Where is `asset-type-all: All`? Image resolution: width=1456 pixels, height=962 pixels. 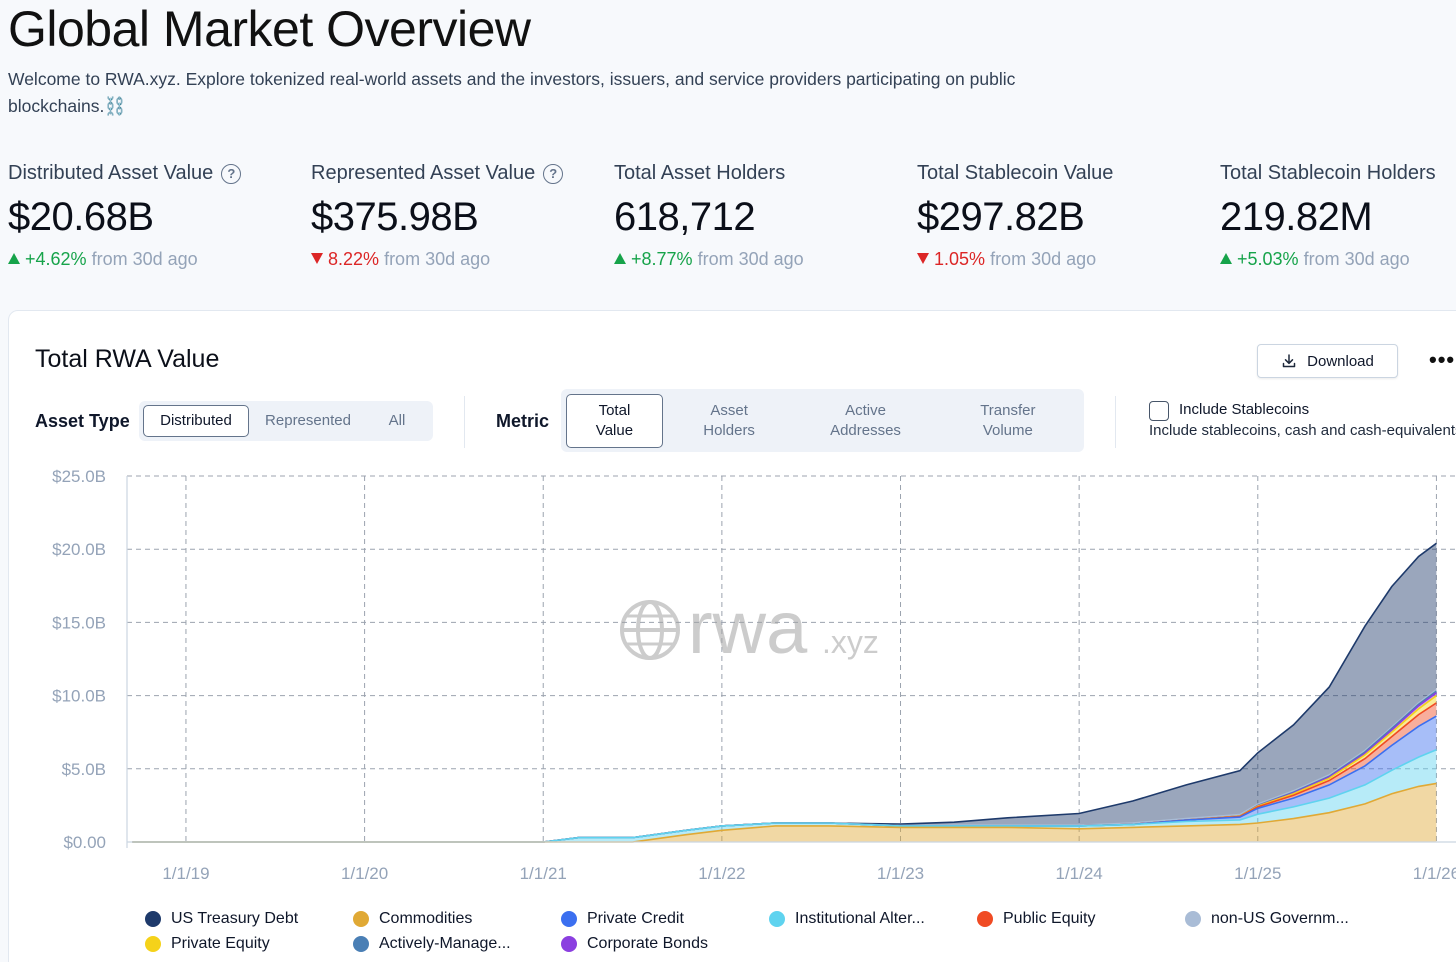
asset-type-all: All is located at coordinates (397, 421).